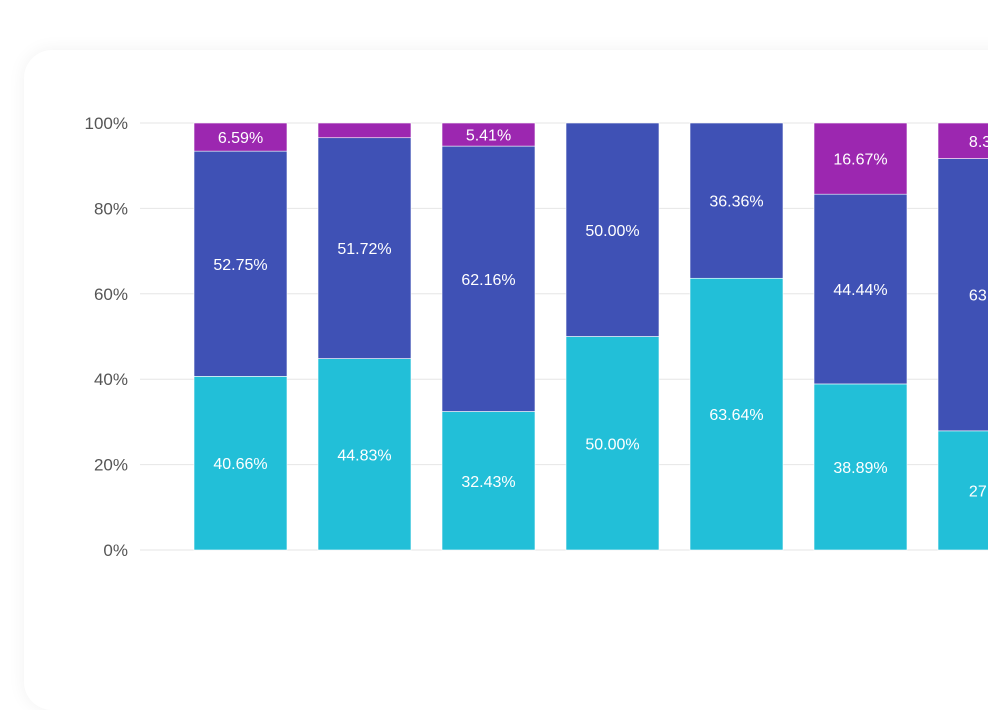 Image resolution: width=988 pixels, height=710 pixels. I want to click on bar-segment-label: 36.36%, so click(736, 202).